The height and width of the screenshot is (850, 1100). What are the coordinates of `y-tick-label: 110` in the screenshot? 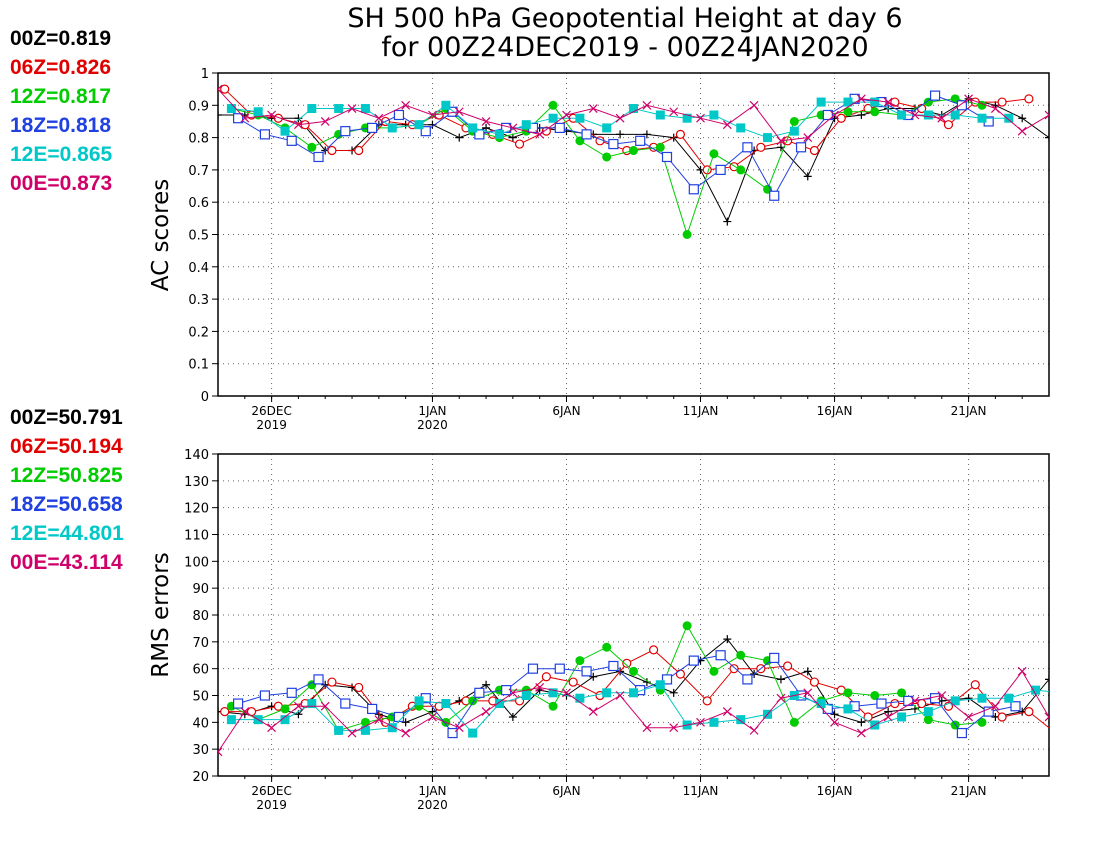 It's located at (196, 536).